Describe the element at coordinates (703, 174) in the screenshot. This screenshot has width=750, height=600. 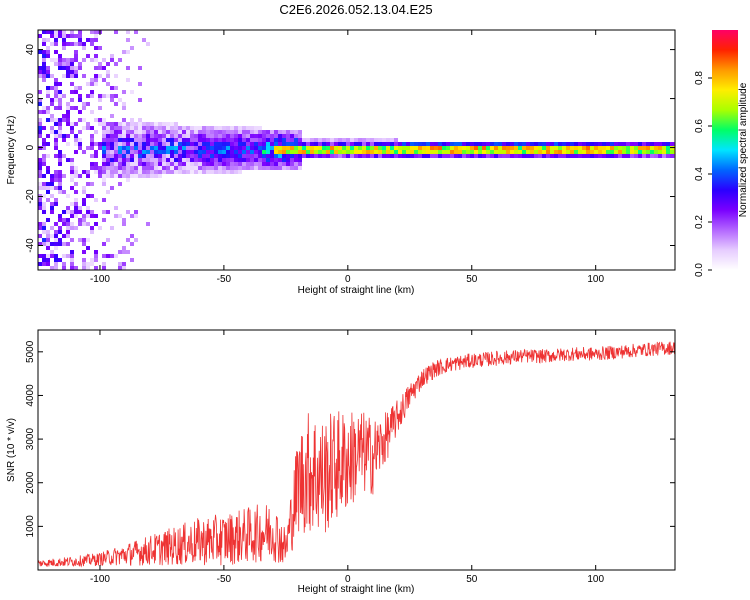
I see `colorbar-ticks: 0.00.20.40.60.8` at that location.